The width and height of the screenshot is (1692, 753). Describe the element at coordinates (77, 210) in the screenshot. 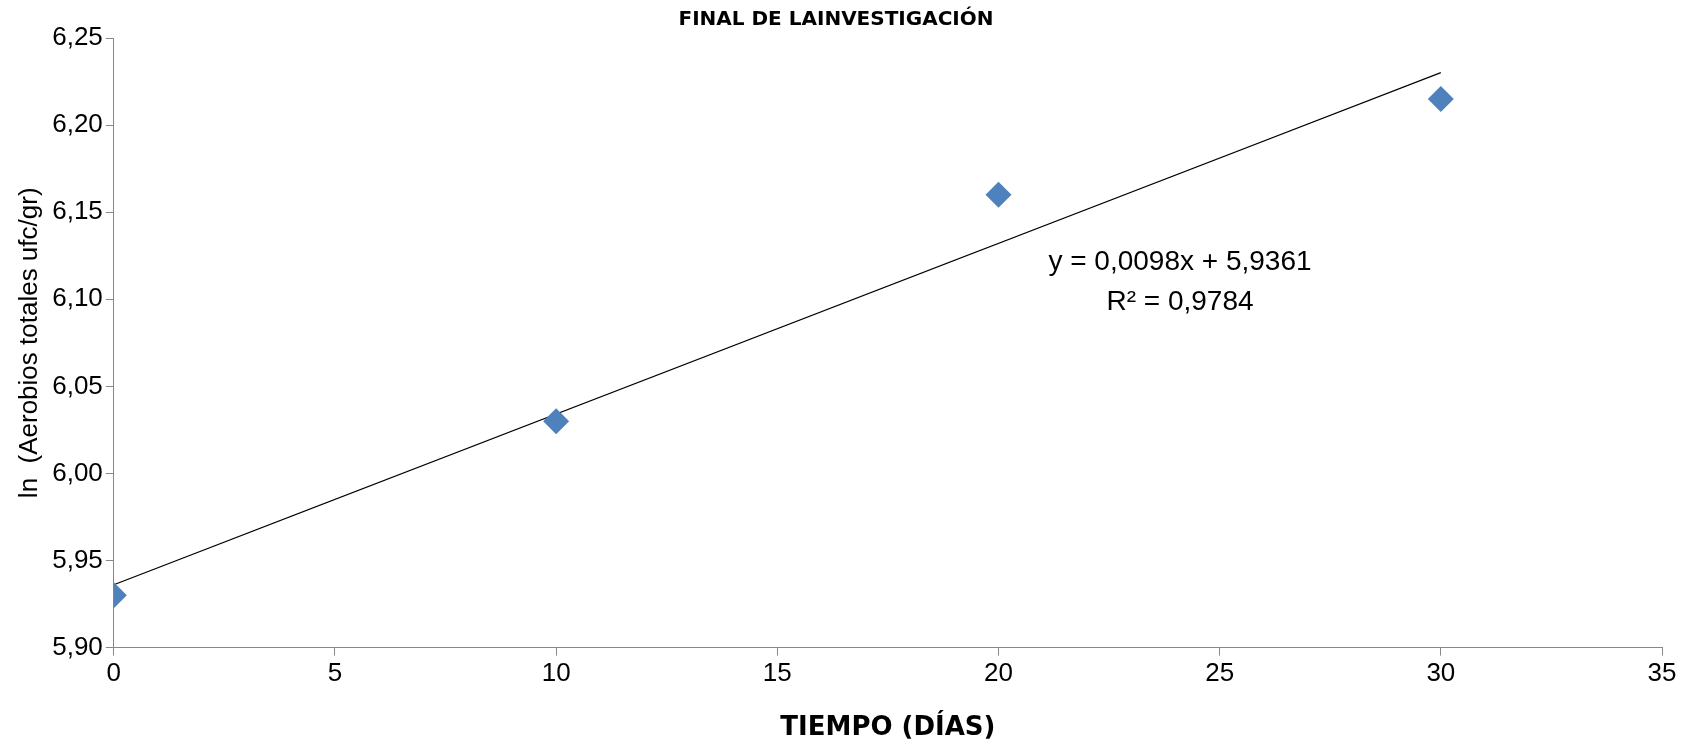

I see `y-tick-label: 6,15` at that location.